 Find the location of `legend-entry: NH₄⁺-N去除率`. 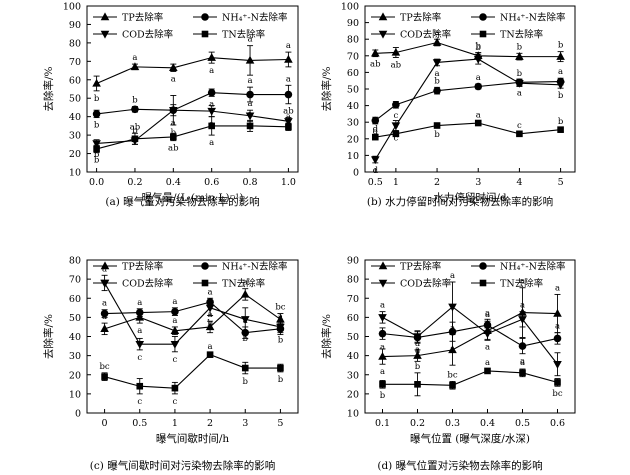

legend-entry: NH₄⁺-N去除率 is located at coordinates (240, 18).